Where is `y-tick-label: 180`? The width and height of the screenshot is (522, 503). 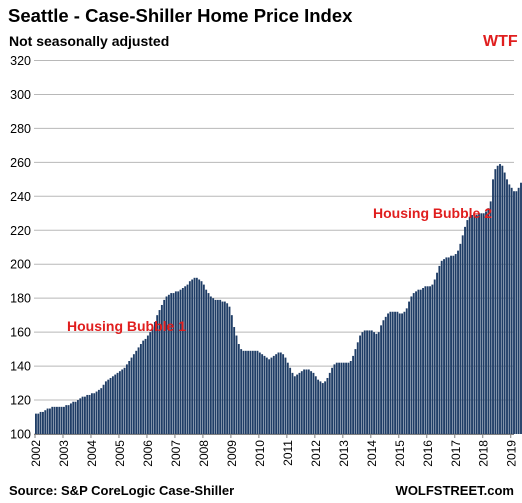
y-tick-label: 180 is located at coordinates (20, 299).